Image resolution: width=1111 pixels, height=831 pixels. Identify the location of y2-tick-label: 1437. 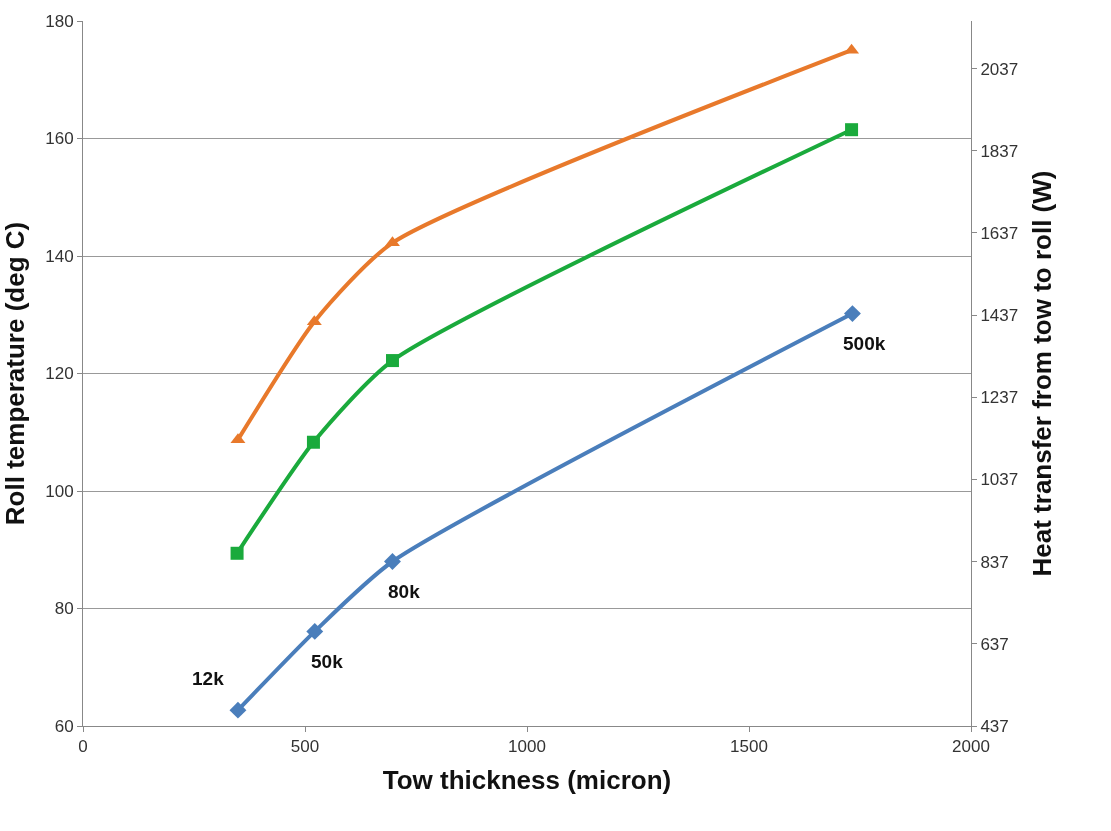
(999, 316).